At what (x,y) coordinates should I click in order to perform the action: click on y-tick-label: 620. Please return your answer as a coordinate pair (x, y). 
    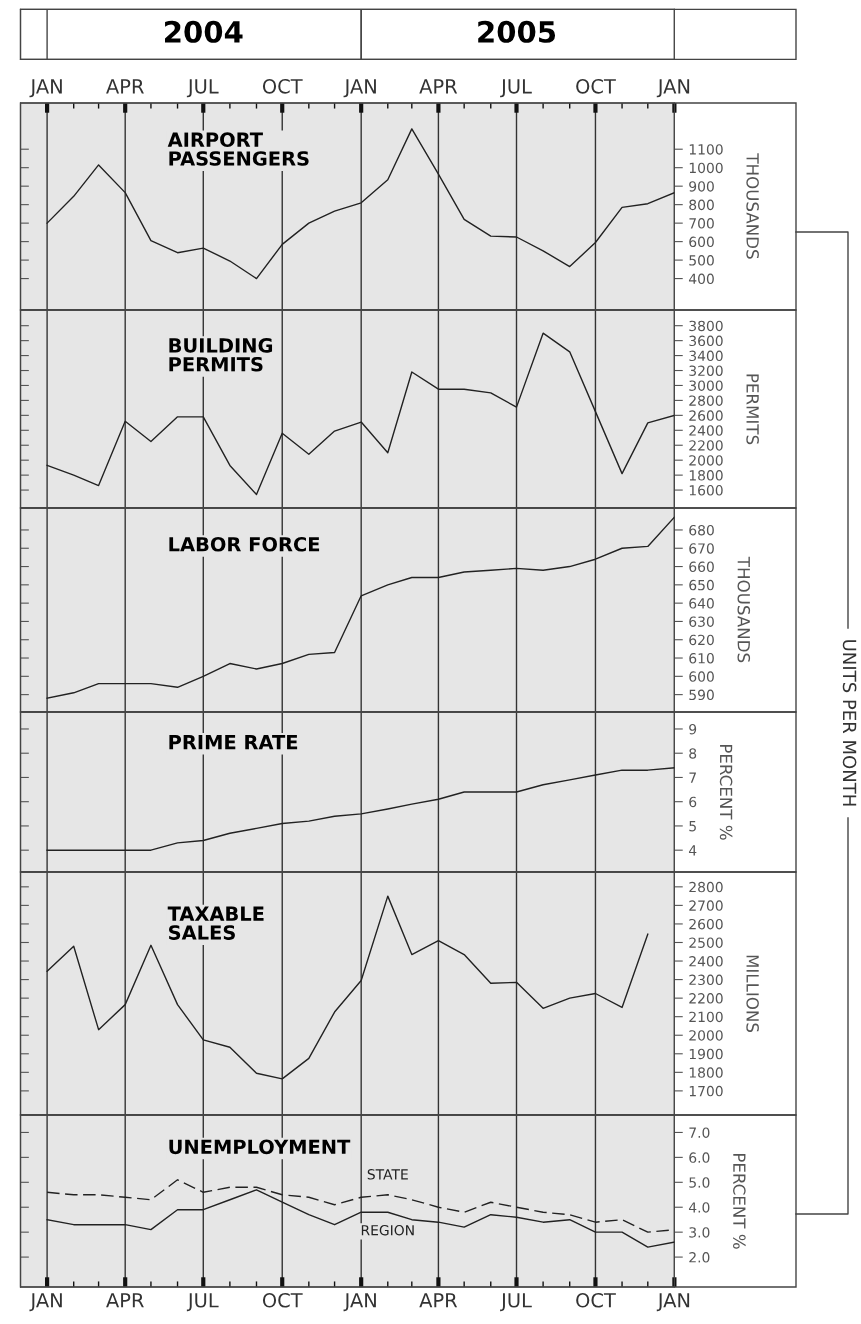
    Looking at the image, I should click on (701, 640).